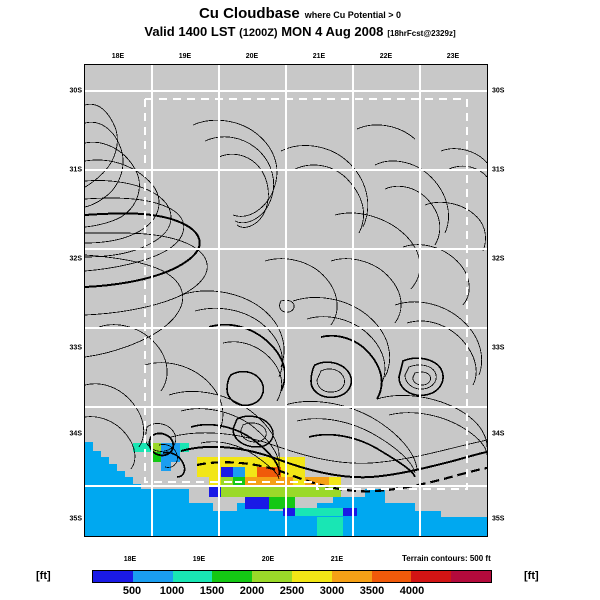  What do you see at coordinates (258, 33) in the screenshot?
I see `valid-utc: (1200Z)` at bounding box center [258, 33].